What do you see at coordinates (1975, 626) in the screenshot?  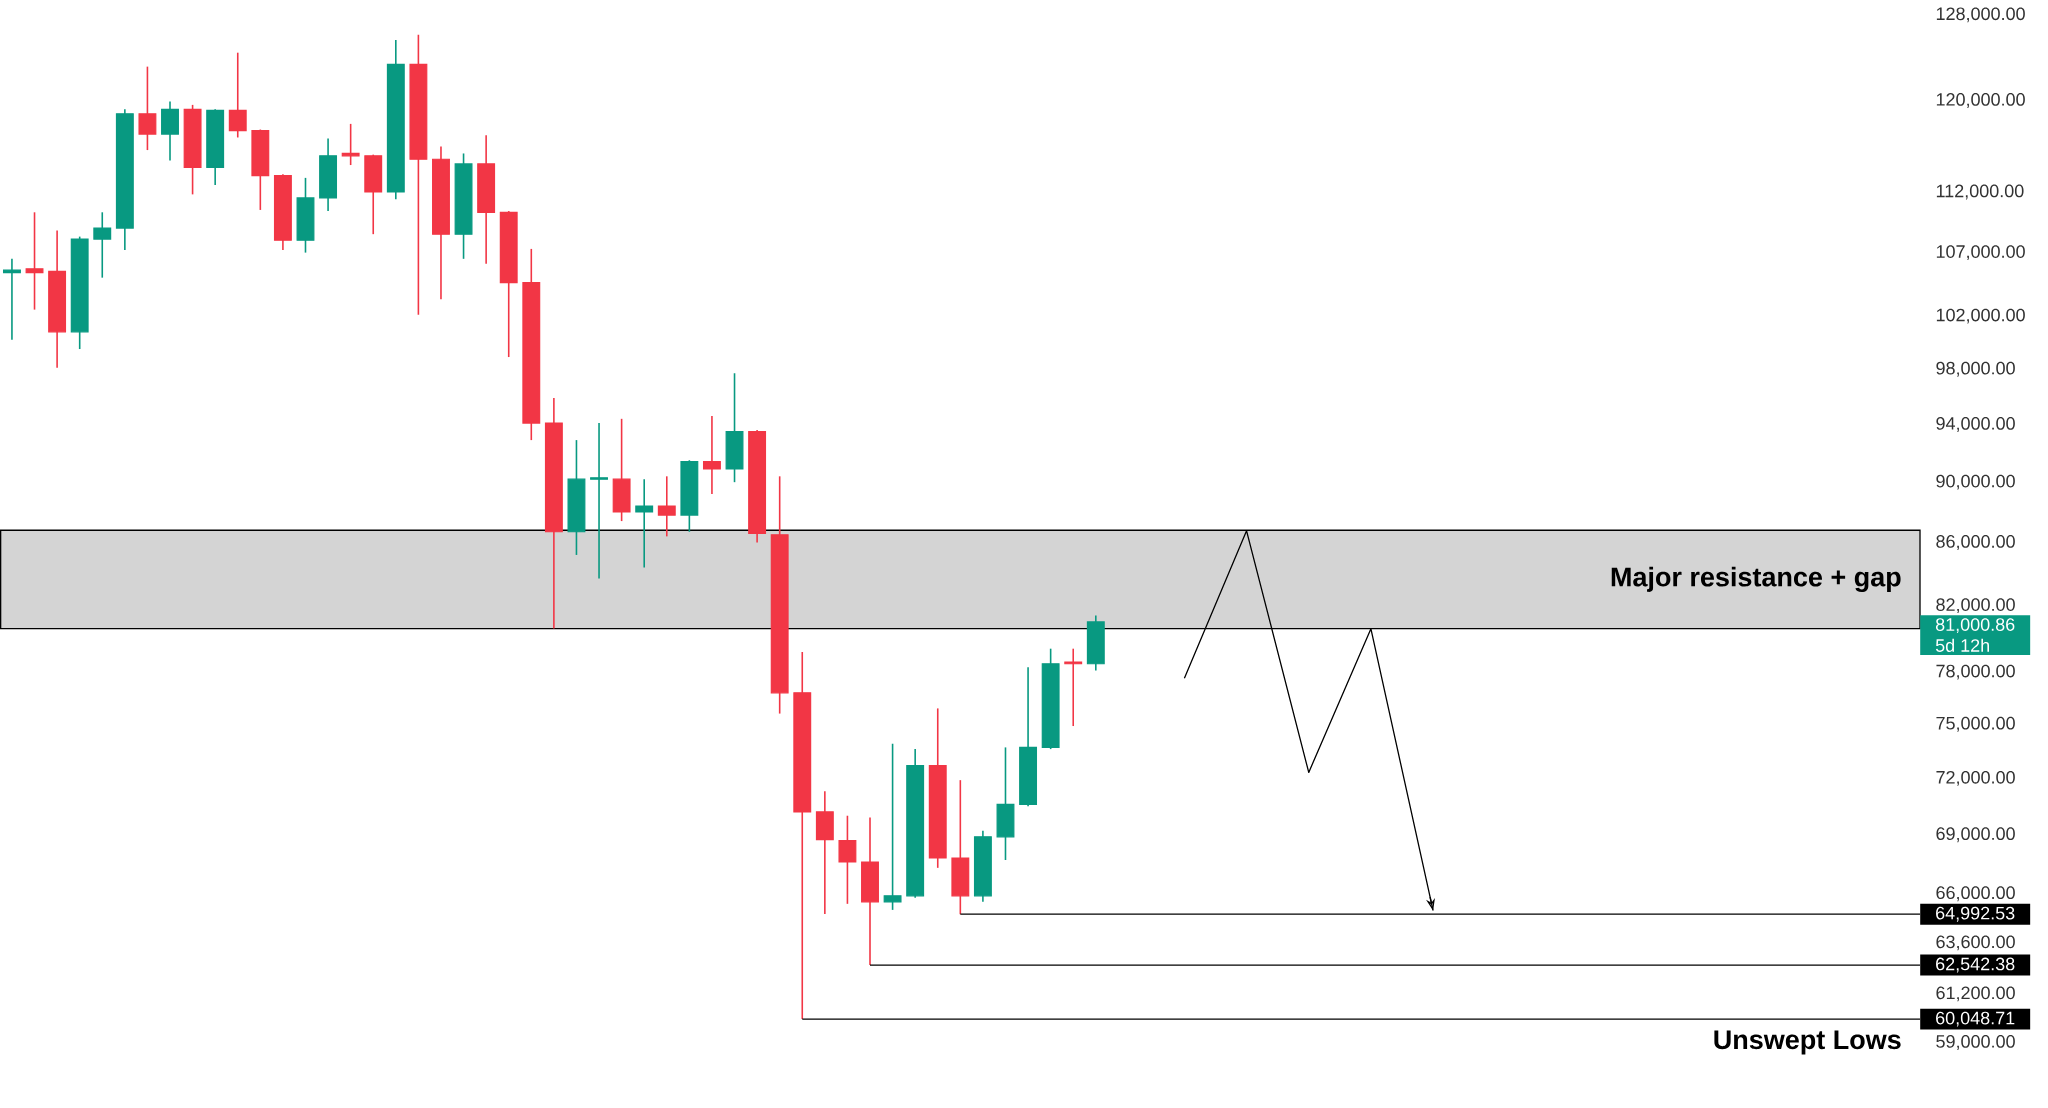 I see `text: 81,000.86` at bounding box center [1975, 626].